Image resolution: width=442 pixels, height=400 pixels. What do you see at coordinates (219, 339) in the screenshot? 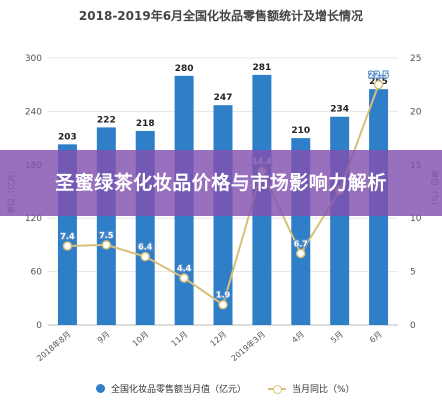
I see `x-tick-label: 12月` at bounding box center [219, 339].